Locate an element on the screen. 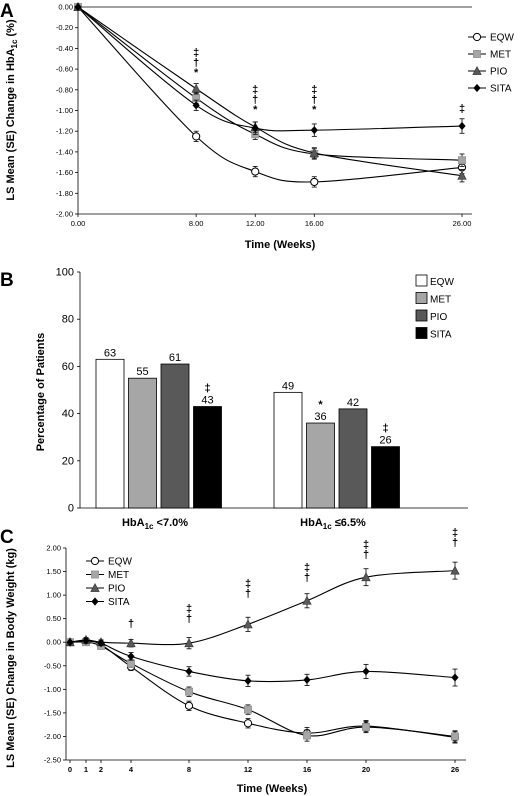 The image size is (520, 796). y-tick-label: 0.50 is located at coordinates (53, 618).